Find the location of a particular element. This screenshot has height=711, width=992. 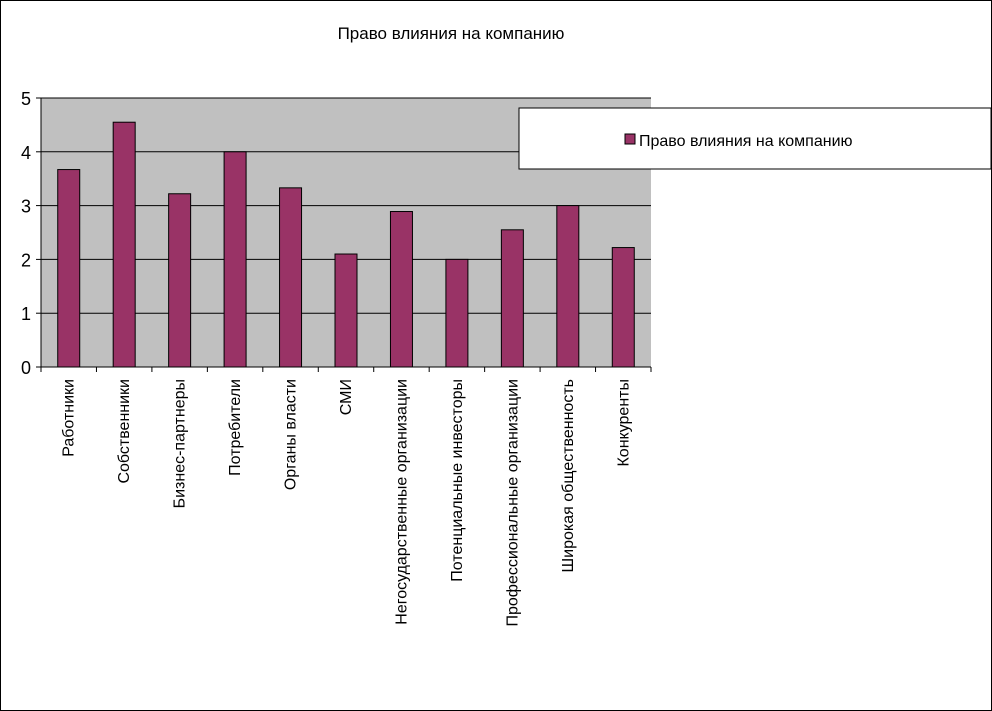

x-tick-label: Конкуренты is located at coordinates (623, 423).